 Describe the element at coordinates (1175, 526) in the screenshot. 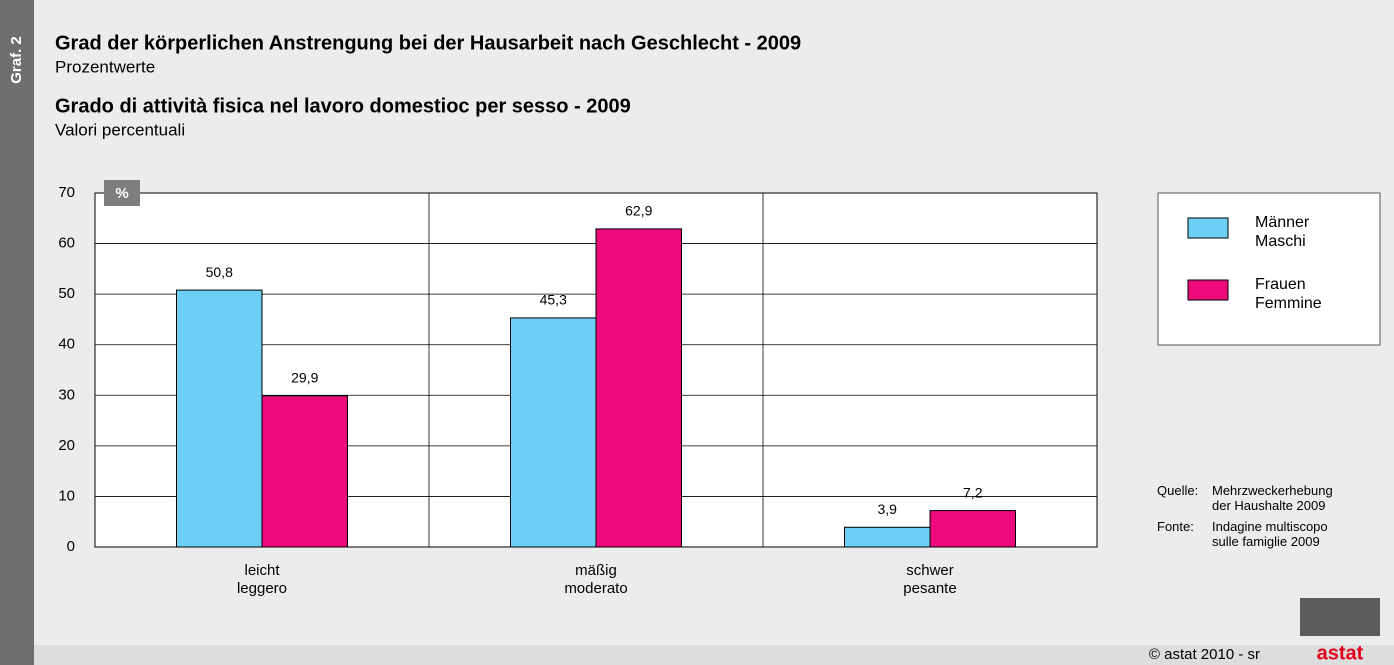

I see `source-label: Fonte:` at that location.